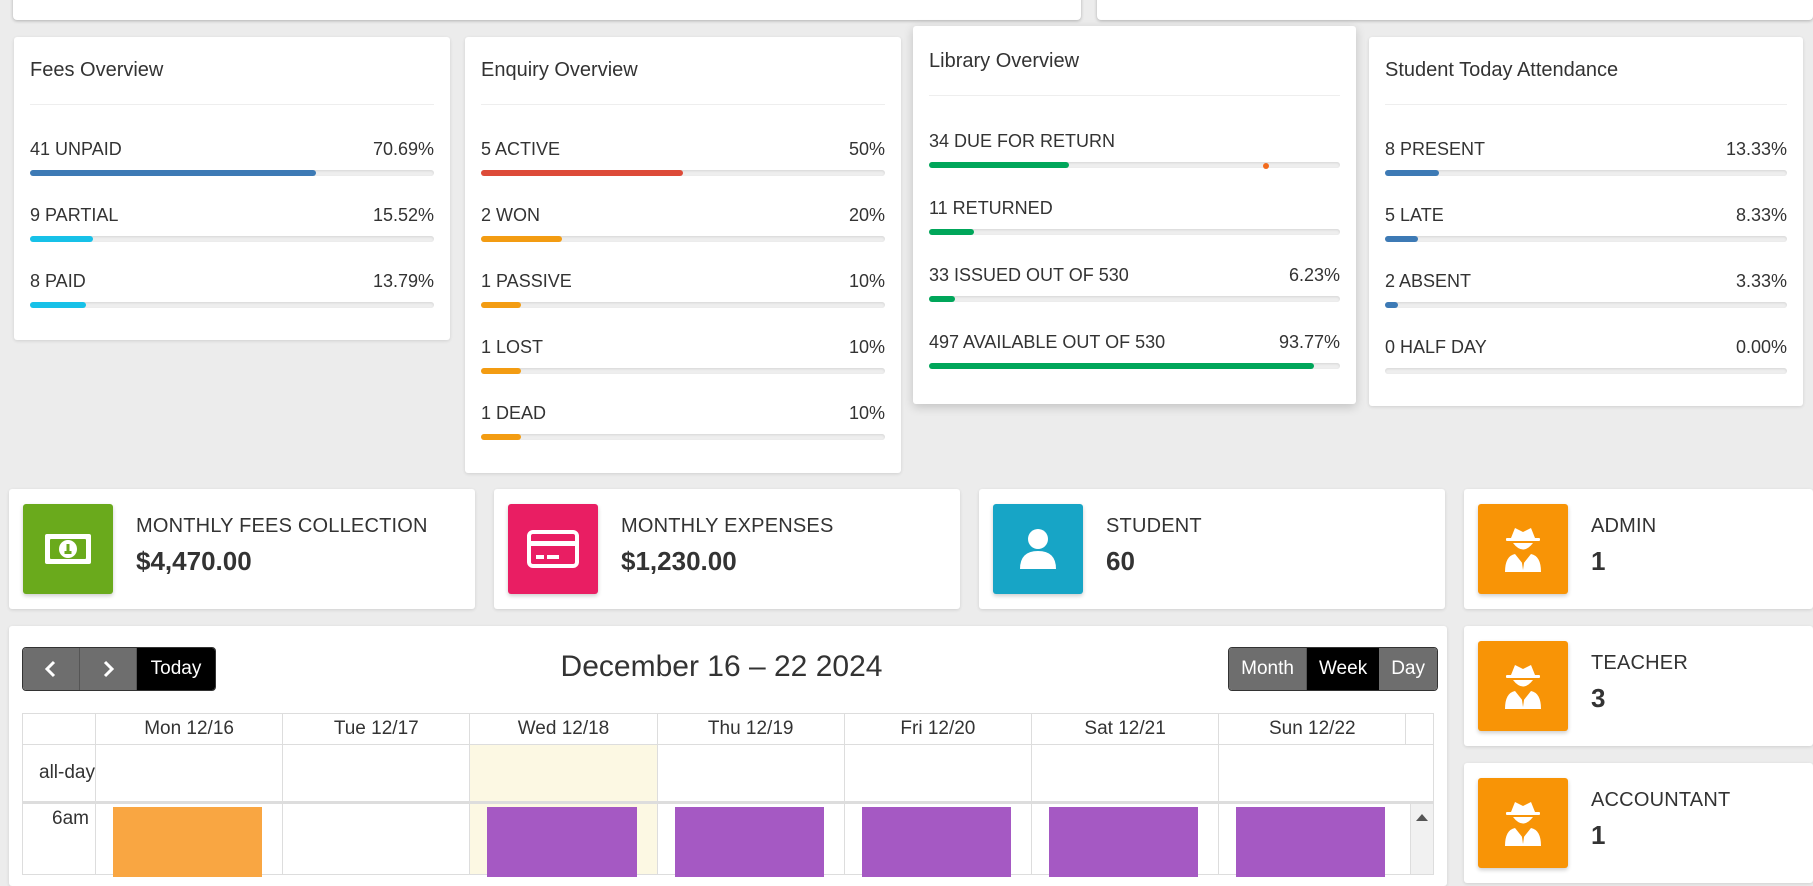 Image resolution: width=1813 pixels, height=886 pixels. What do you see at coordinates (1268, 669) in the screenshot?
I see `view-month-button: Month` at bounding box center [1268, 669].